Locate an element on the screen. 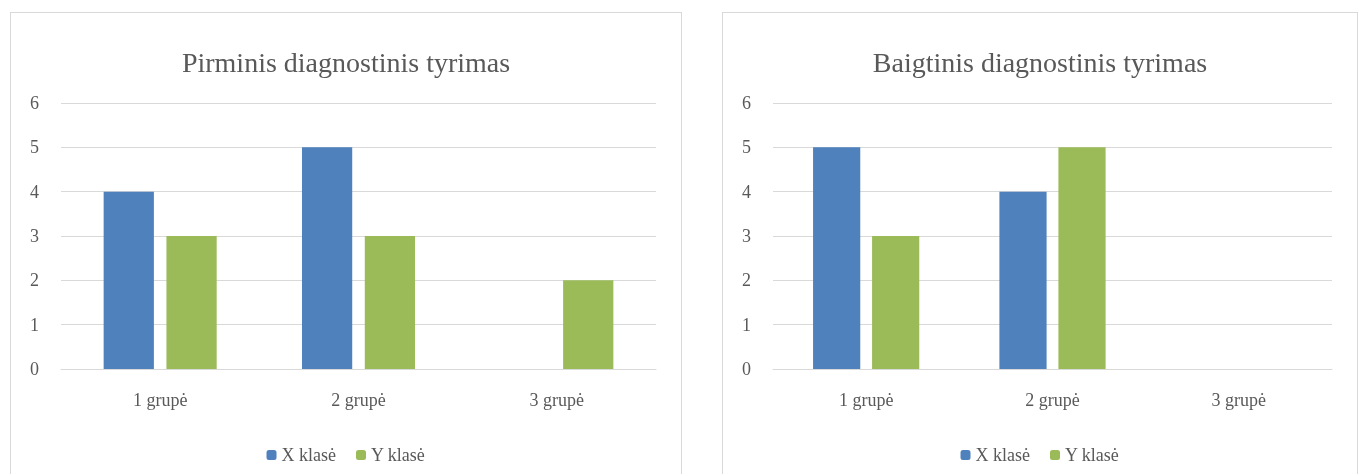 Image resolution: width=1364 pixels, height=474 pixels. chart-title: Baigtinis diagnostinis tyrimas is located at coordinates (1040, 62).